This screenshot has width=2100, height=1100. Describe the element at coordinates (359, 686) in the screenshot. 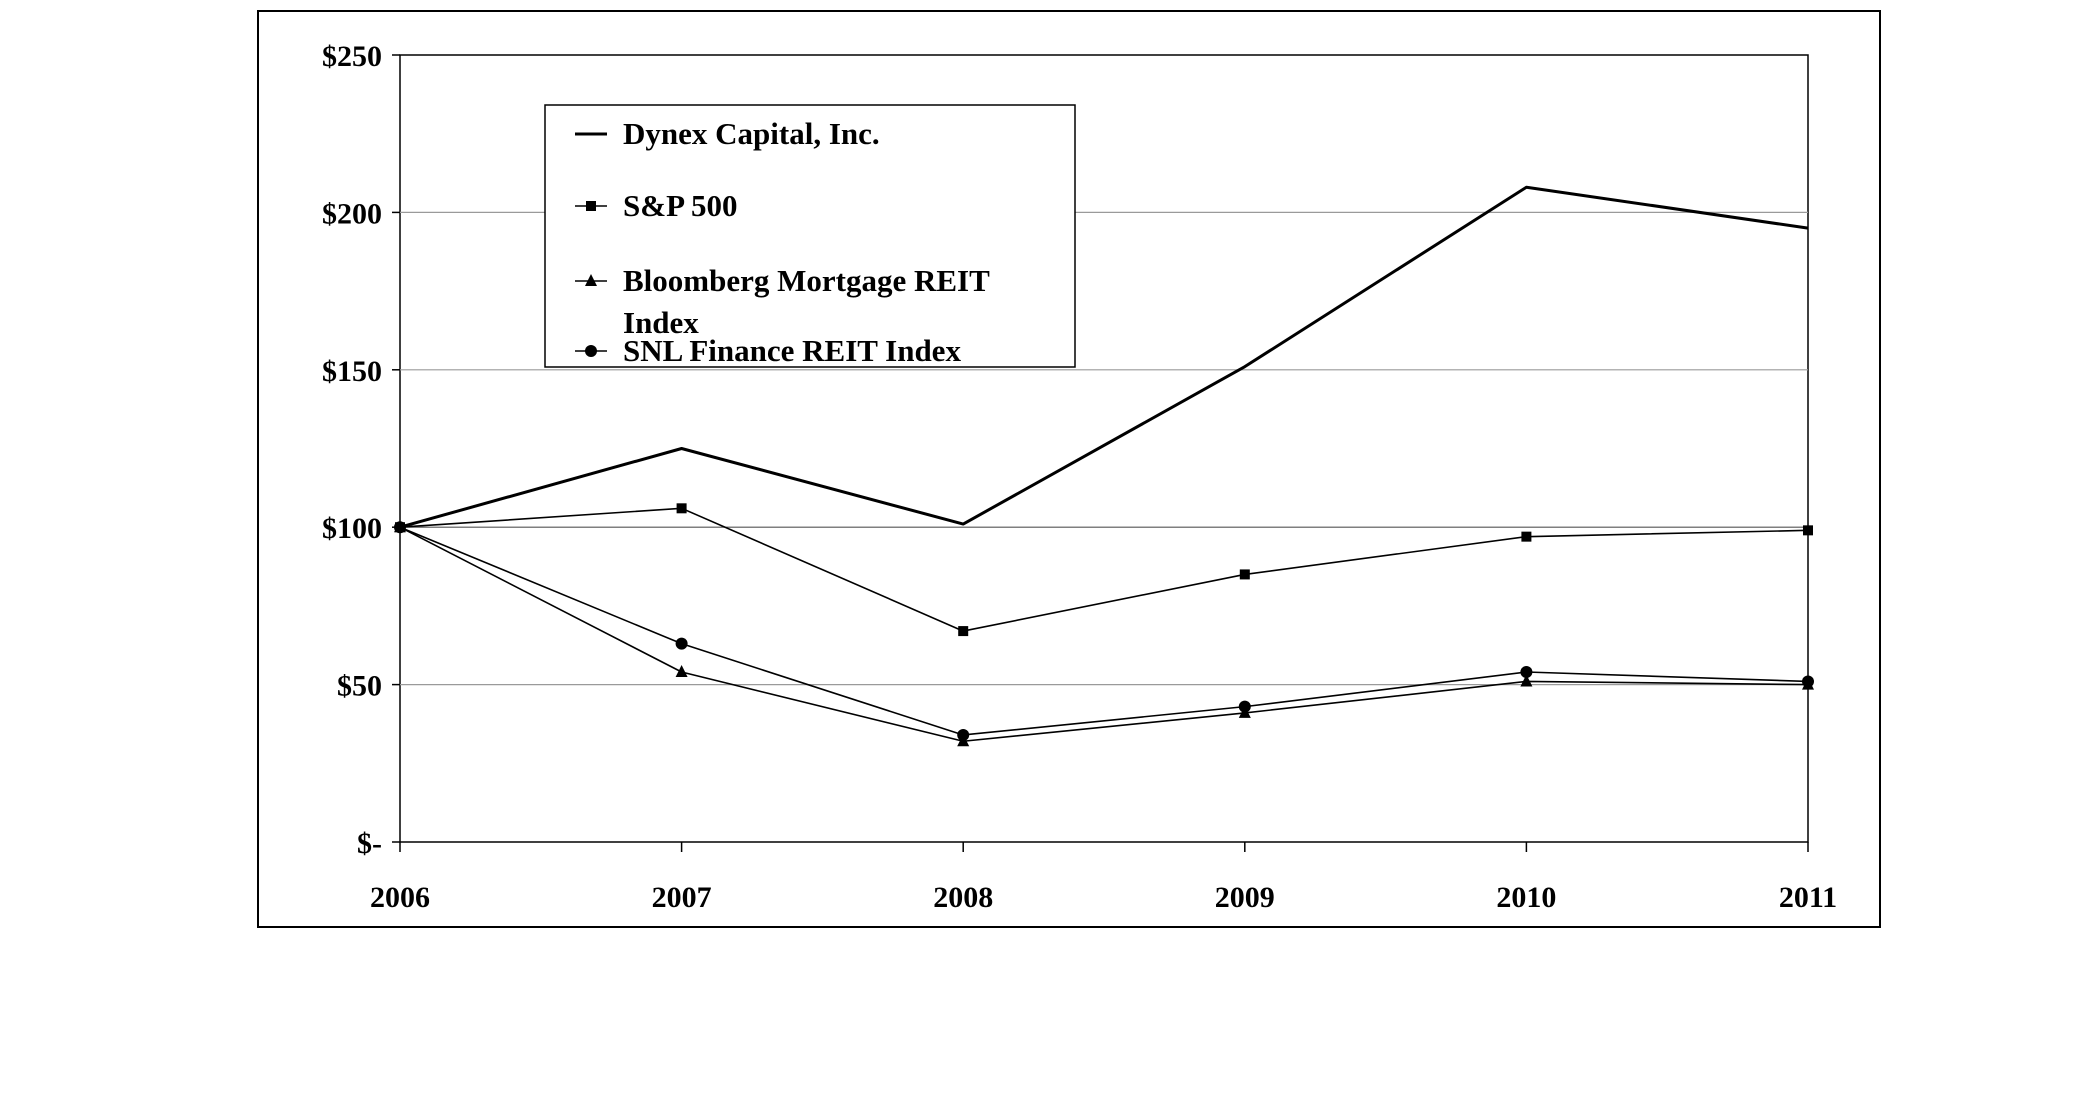

I see `y-tick-label: $50` at that location.